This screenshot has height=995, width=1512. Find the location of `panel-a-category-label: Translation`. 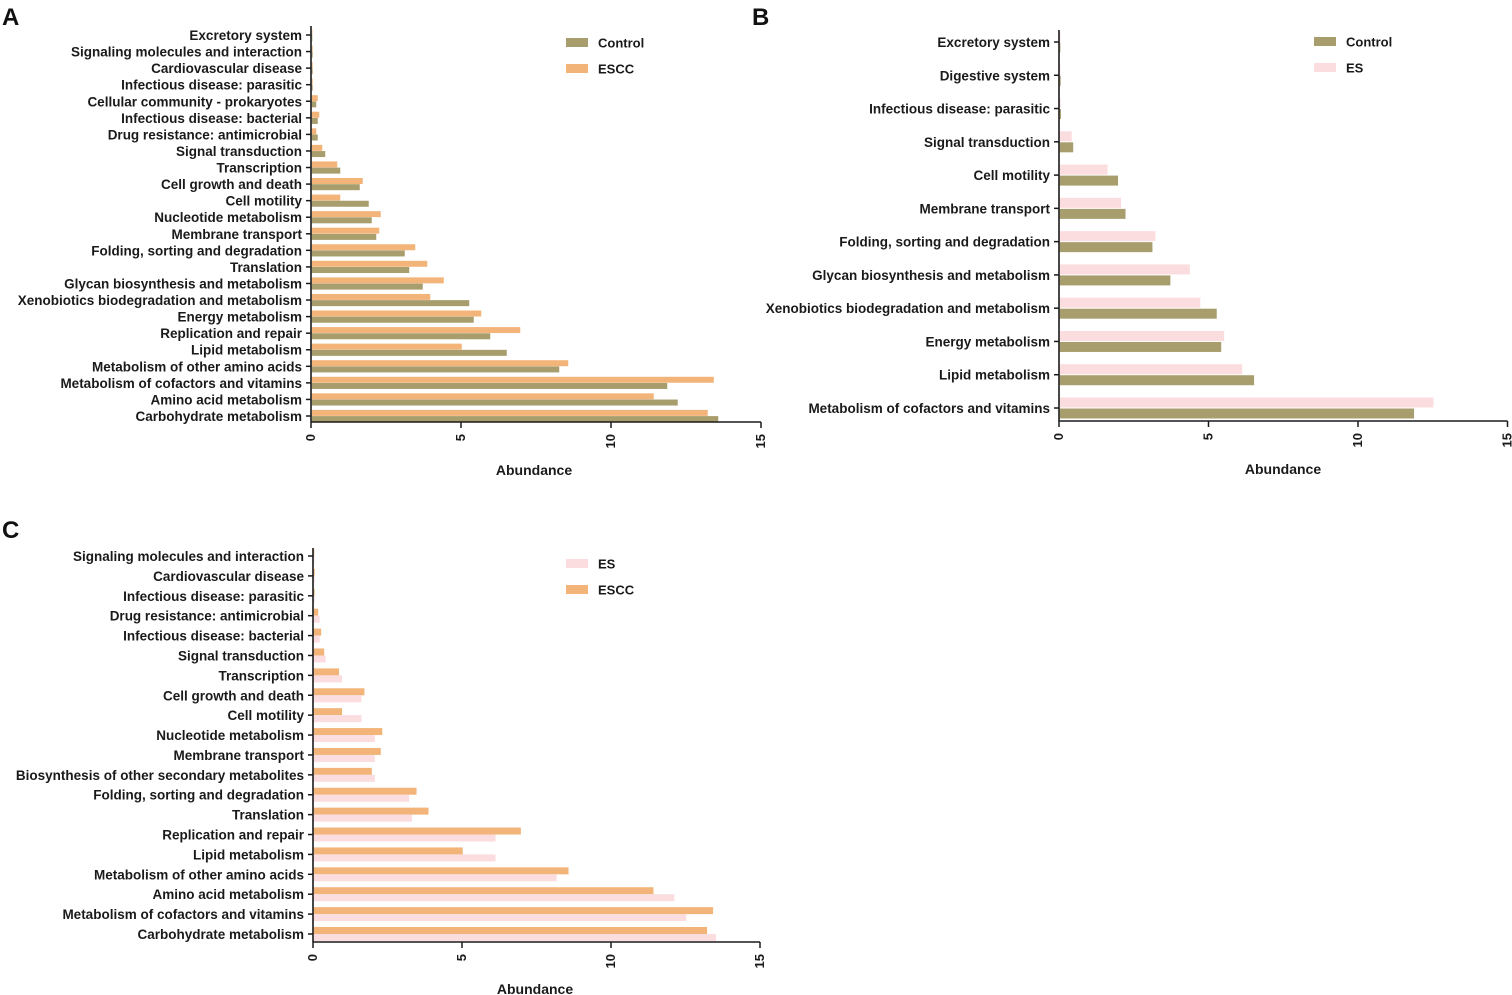

panel-a-category-label: Translation is located at coordinates (266, 267).